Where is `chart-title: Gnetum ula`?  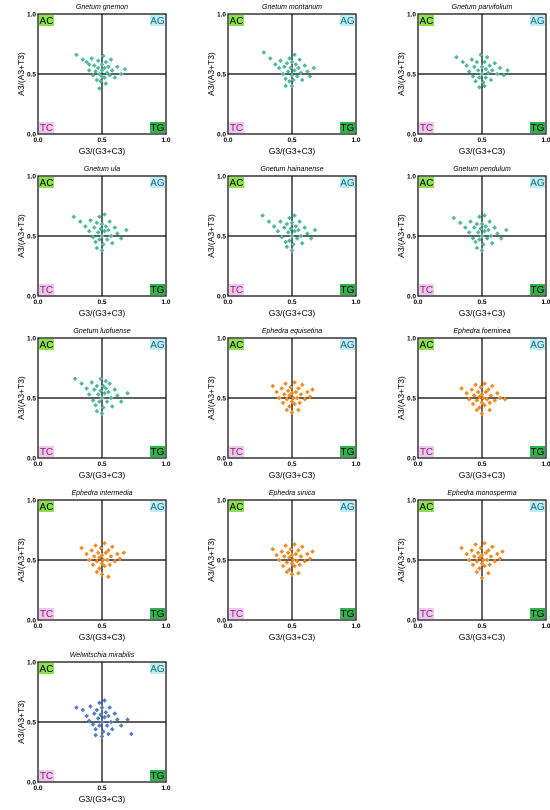 chart-title: Gnetum ula is located at coordinates (102, 169).